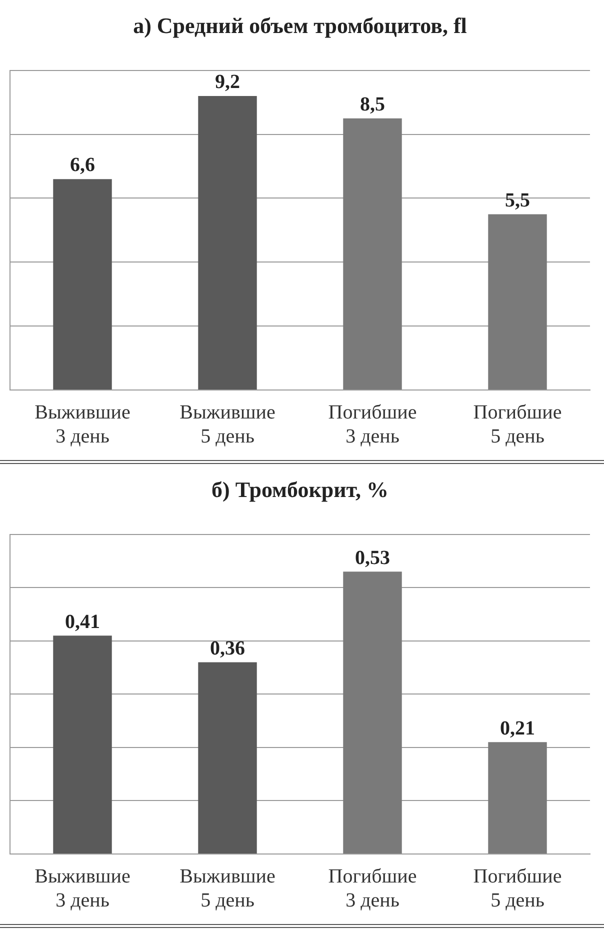 This screenshot has height=929, width=604. I want to click on data-label: 5,5, so click(517, 200).